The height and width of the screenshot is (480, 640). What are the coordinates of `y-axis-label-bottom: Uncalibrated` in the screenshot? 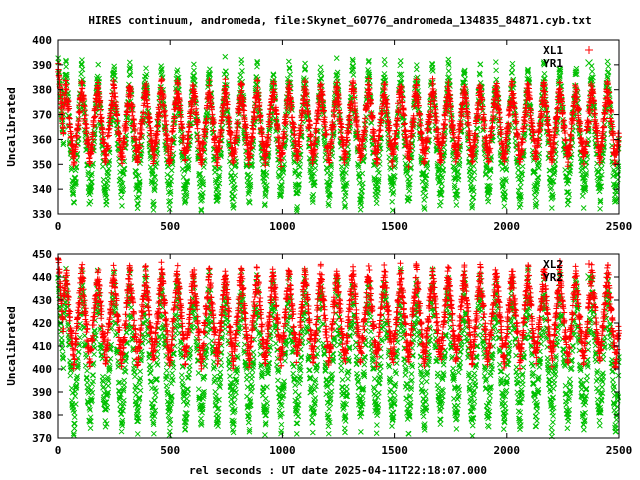 It's located at (11, 345).